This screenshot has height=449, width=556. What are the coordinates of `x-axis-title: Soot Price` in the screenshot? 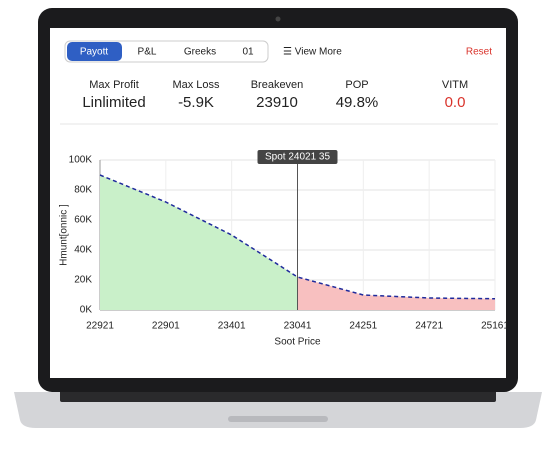 It's located at (297, 342).